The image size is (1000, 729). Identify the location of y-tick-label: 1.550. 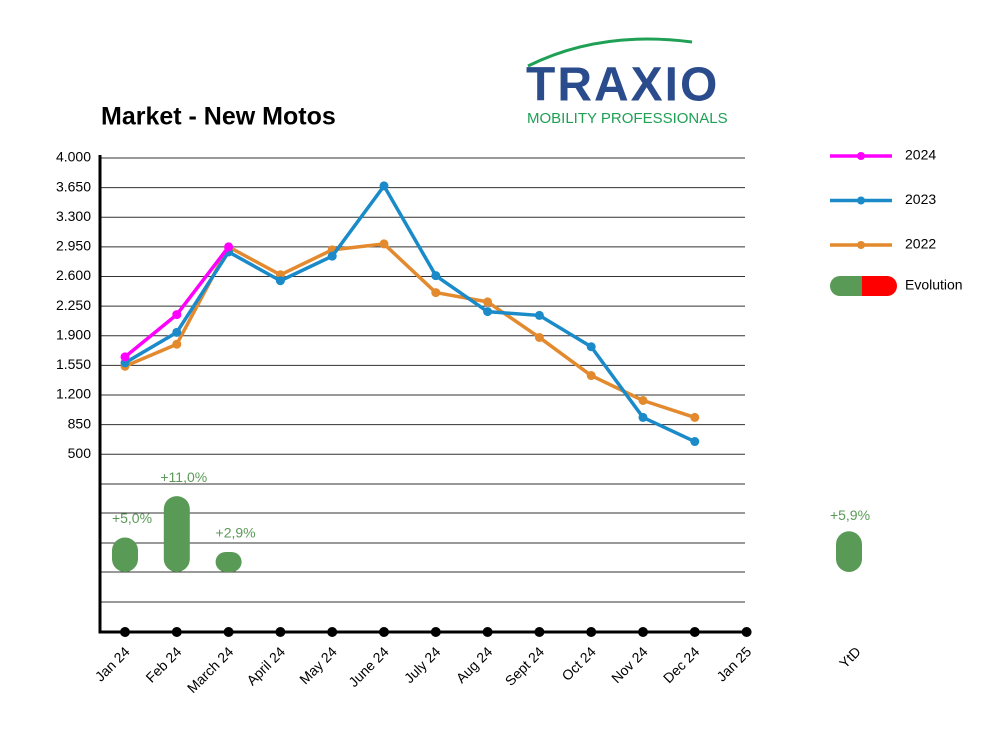
(73, 364).